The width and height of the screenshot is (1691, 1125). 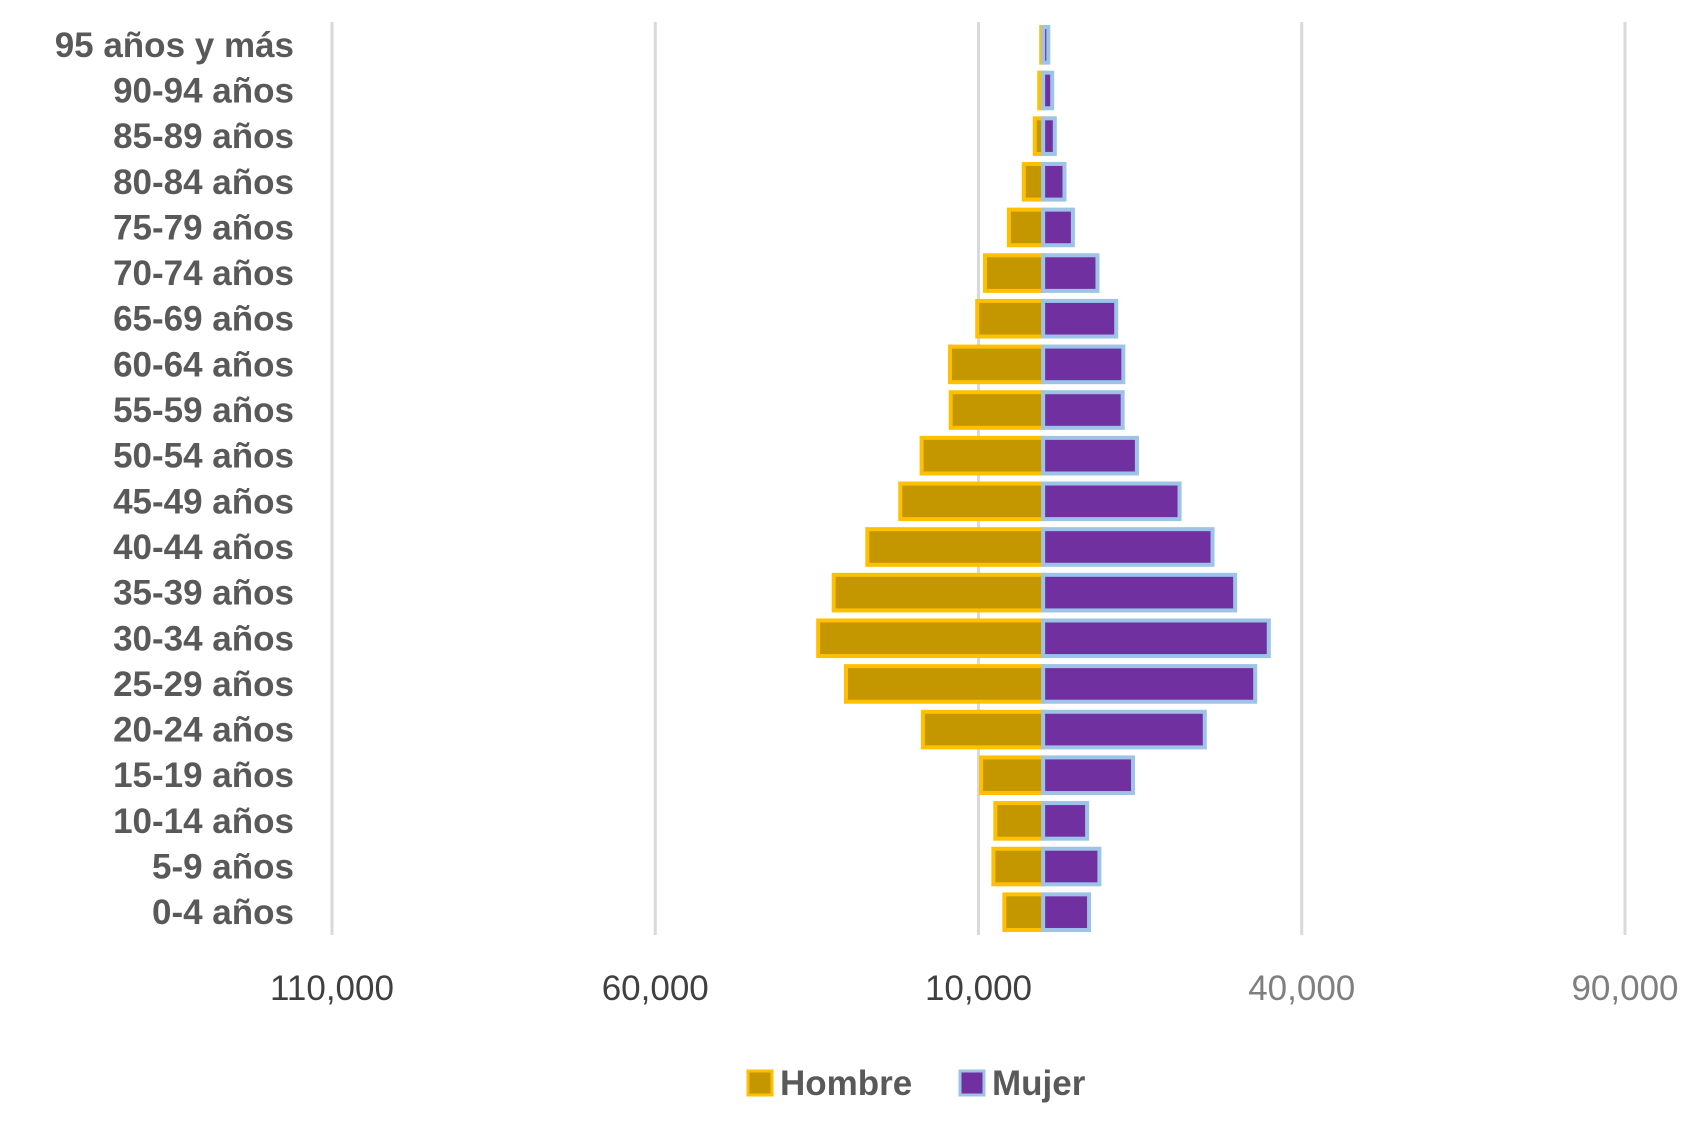 What do you see at coordinates (972, 1083) in the screenshot?
I see `legend-swatch-mujer` at bounding box center [972, 1083].